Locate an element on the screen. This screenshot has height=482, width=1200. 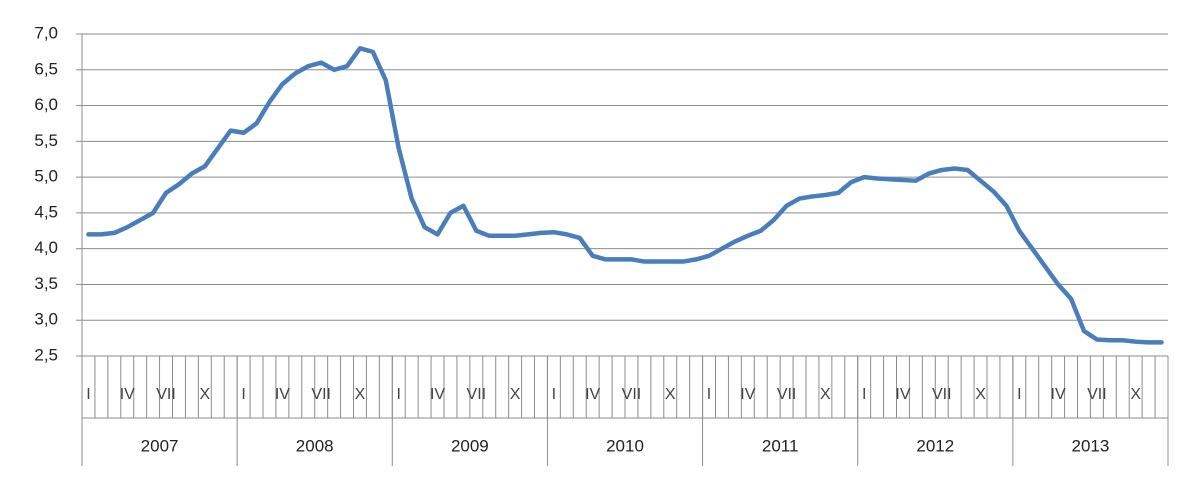
year-label: 2011 is located at coordinates (780, 445).